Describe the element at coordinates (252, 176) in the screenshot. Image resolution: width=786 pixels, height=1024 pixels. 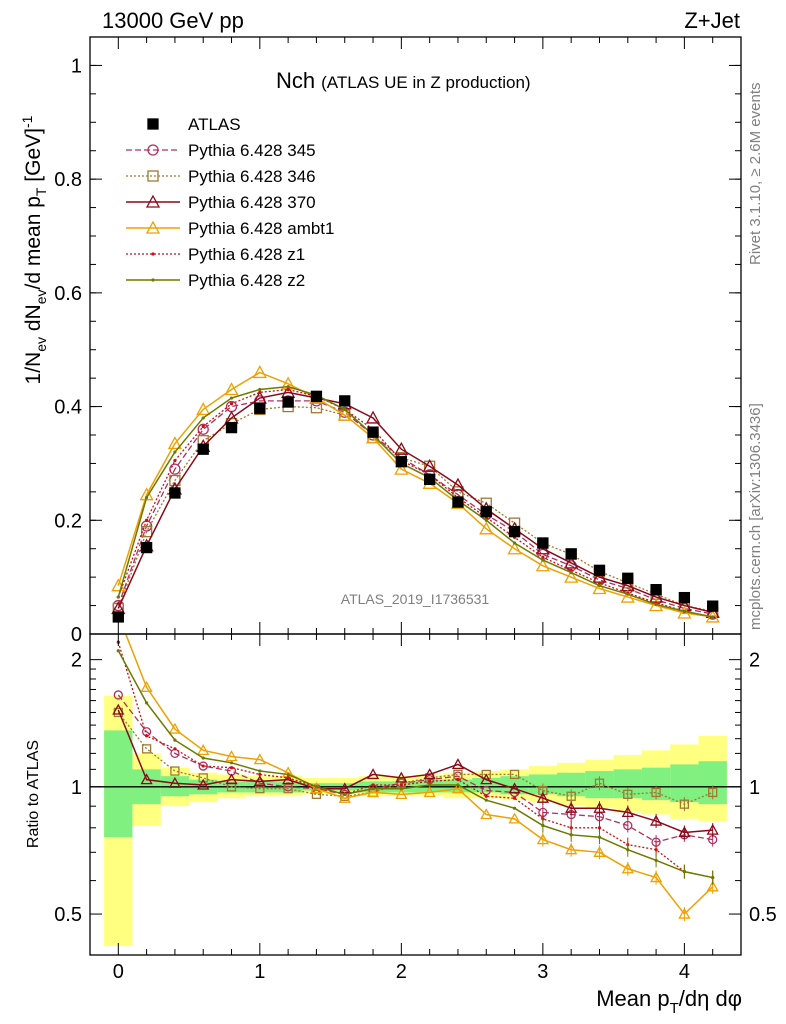
I see `legend-label-pythia-6-428-346: Pythia 6.428 346` at that location.